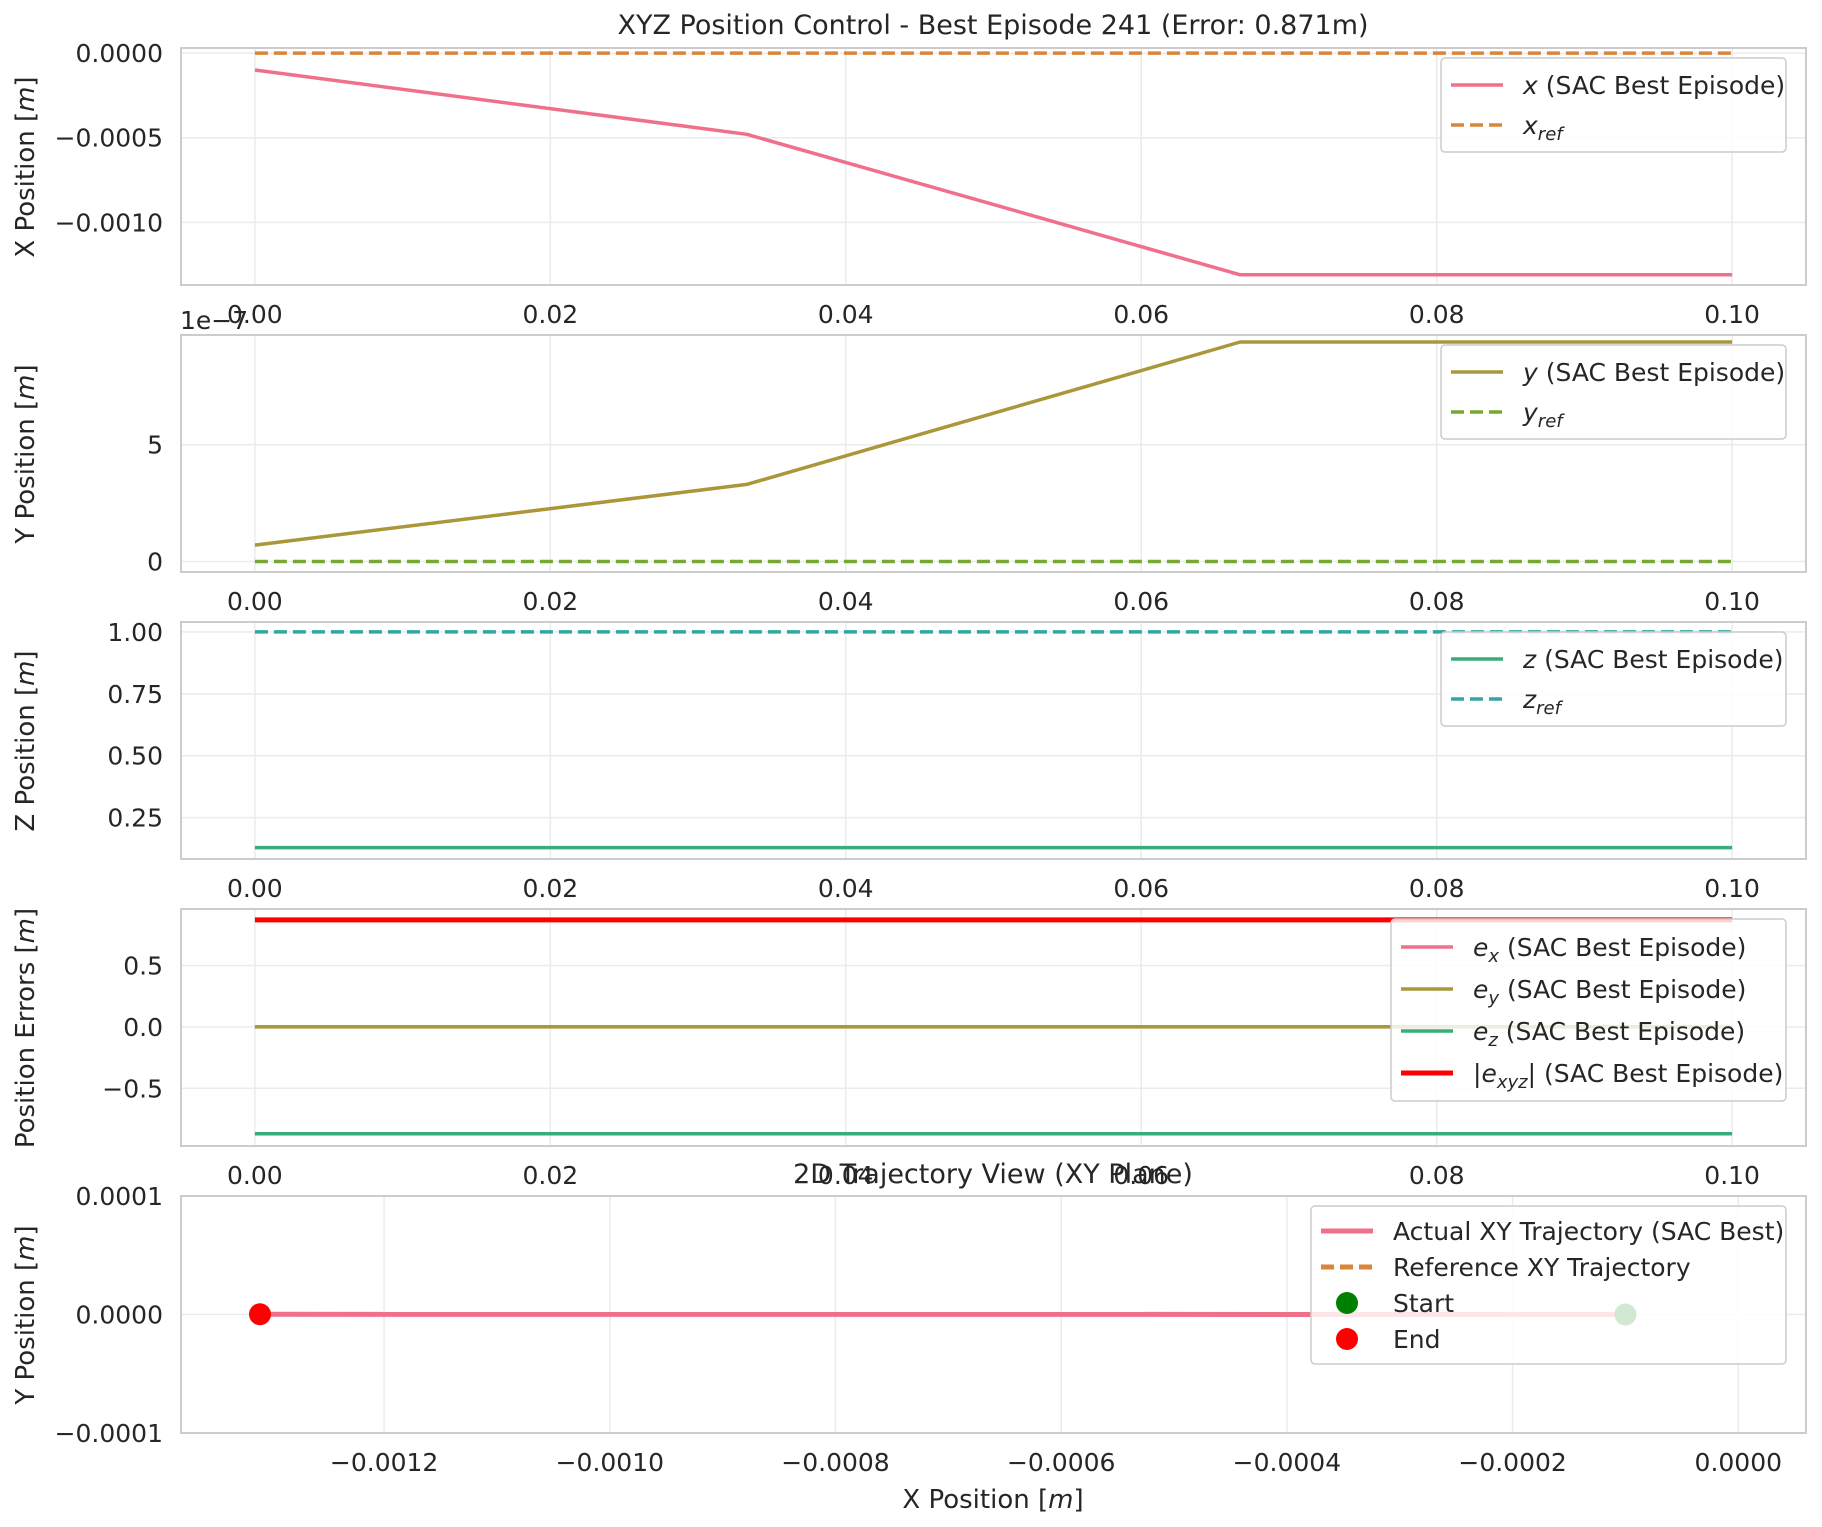  What do you see at coordinates (1542, 1267) in the screenshot?
I see `traj-legend-label: Reference XY Trajectory` at bounding box center [1542, 1267].